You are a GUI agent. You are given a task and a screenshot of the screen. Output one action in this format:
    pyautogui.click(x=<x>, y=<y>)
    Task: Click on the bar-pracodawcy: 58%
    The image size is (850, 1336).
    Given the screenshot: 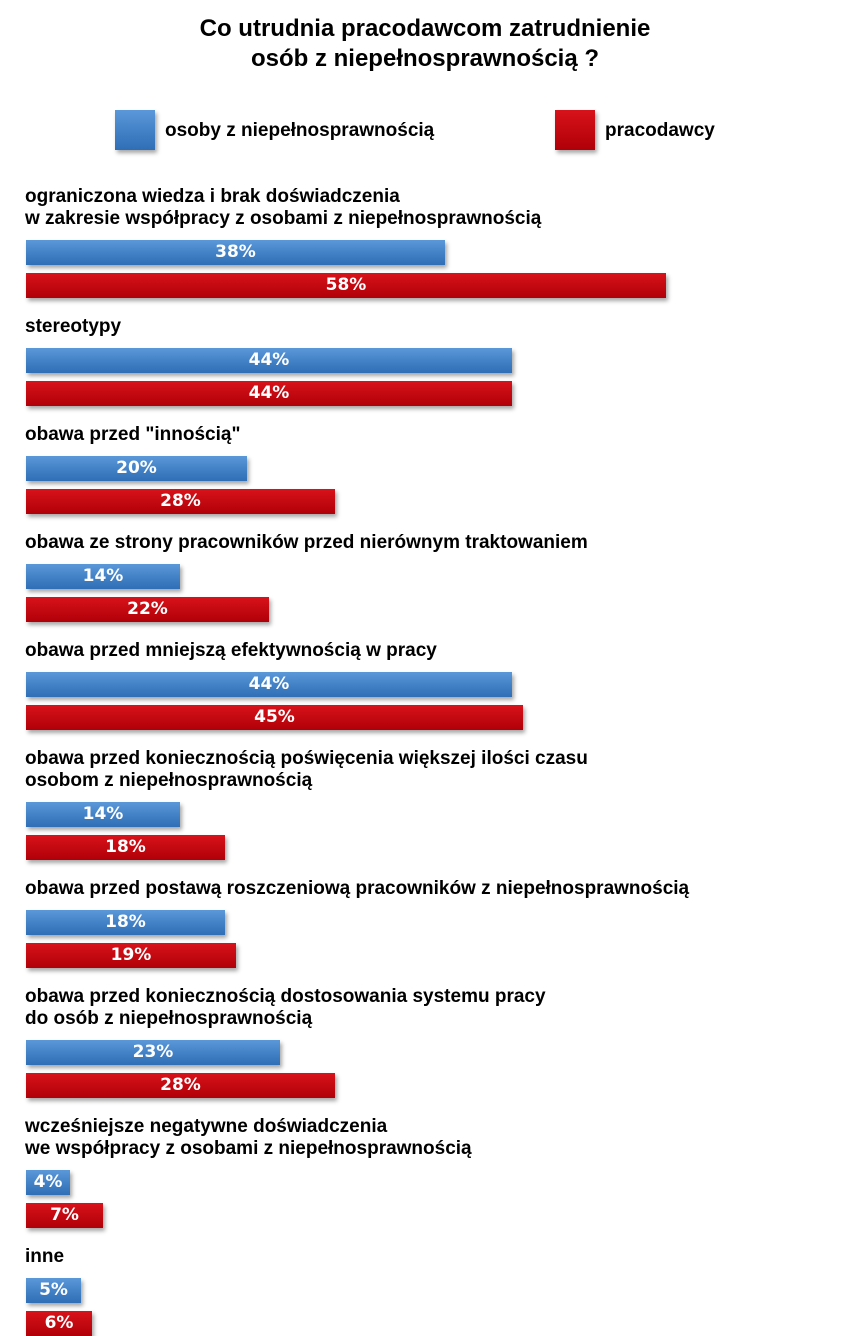 What is the action you would take?
    pyautogui.click(x=346, y=285)
    